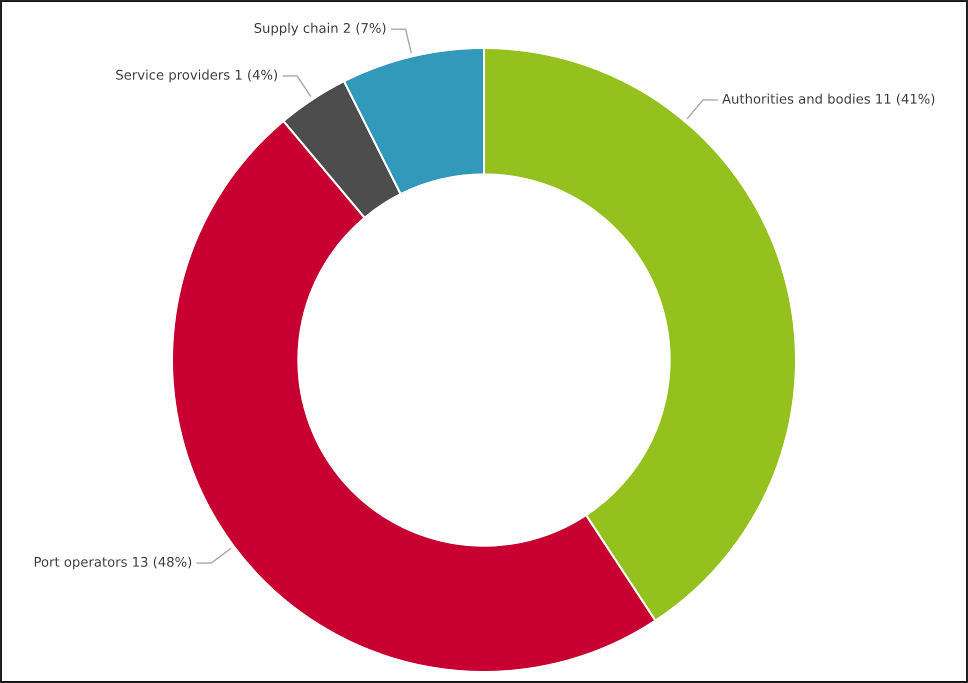  What do you see at coordinates (320, 29) in the screenshot?
I see `slice-label: Supply chain 2 (7%)` at bounding box center [320, 29].